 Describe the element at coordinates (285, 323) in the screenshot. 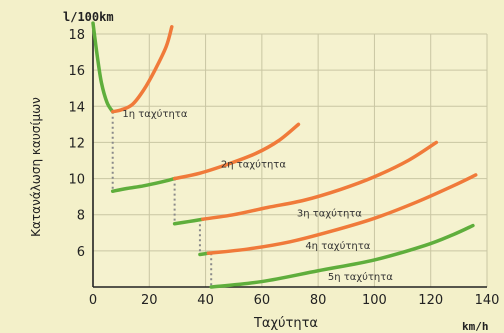

I see `x-axis-title: Ταχύτητα` at that location.